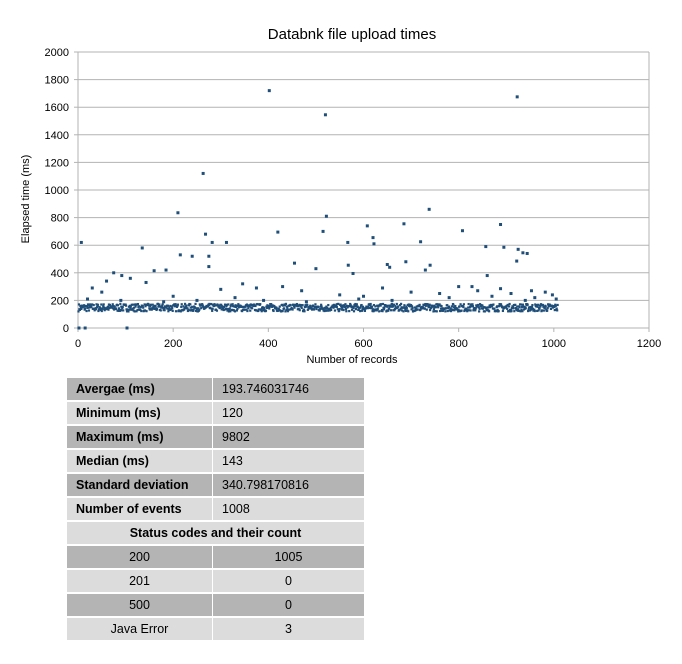 This screenshot has width=682, height=664. I want to click on status-code: 500, so click(140, 605).